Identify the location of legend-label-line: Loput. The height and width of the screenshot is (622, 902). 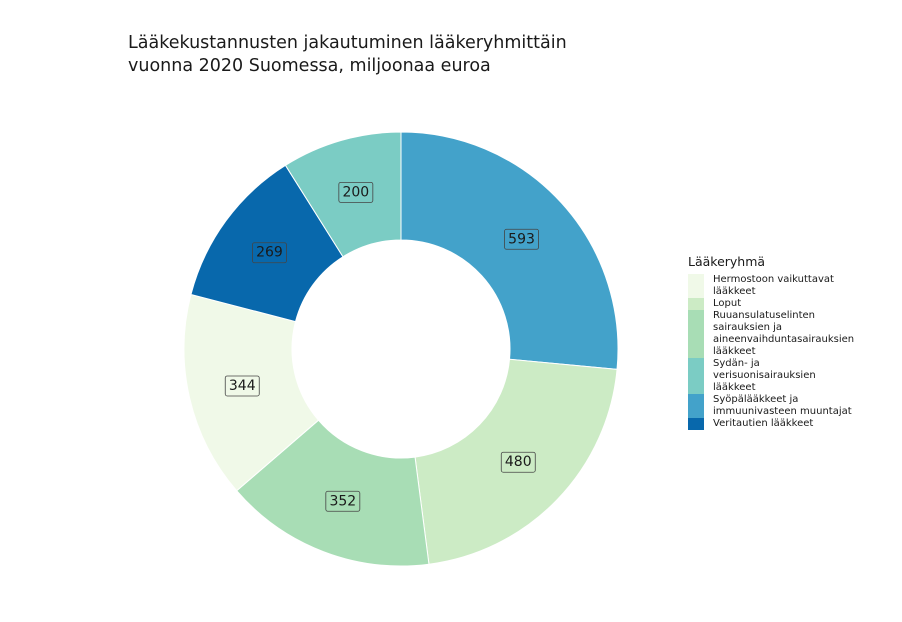
(727, 303).